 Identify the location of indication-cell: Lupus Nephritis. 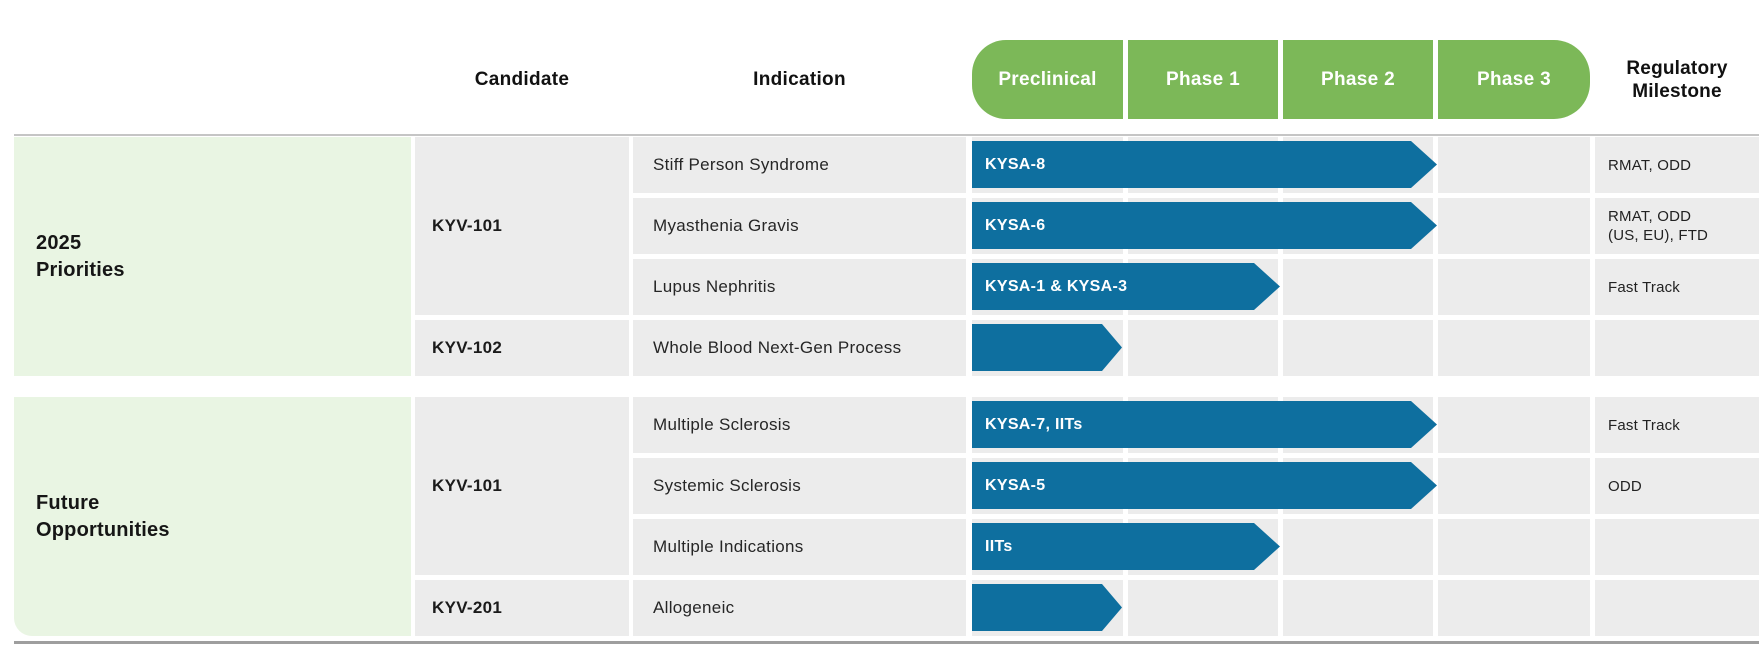
(799, 287).